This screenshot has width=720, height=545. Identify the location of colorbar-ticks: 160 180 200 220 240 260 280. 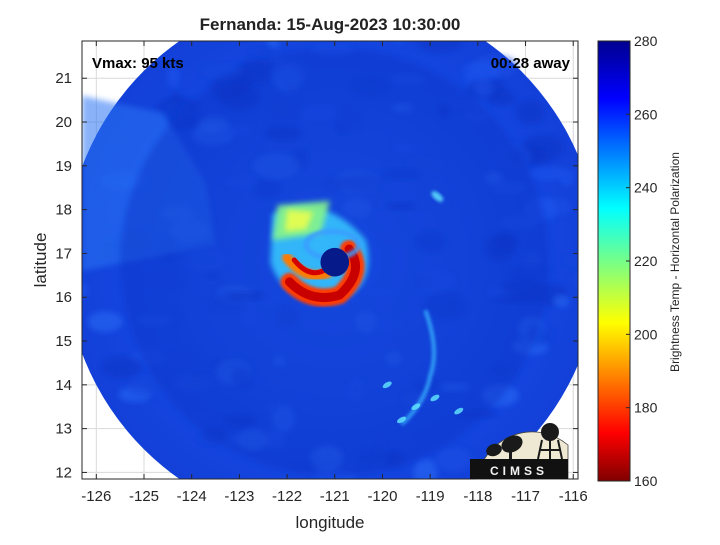
(642, 261).